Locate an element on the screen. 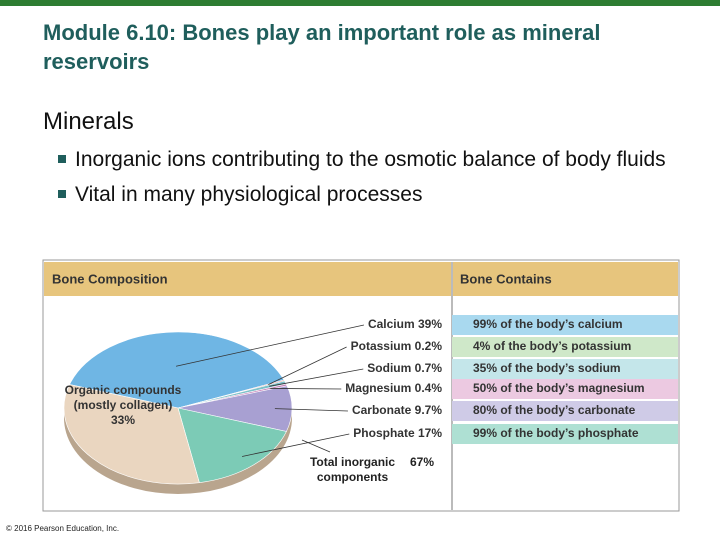 The width and height of the screenshot is (720, 540). category-label: Sodium is located at coordinates (389, 368).